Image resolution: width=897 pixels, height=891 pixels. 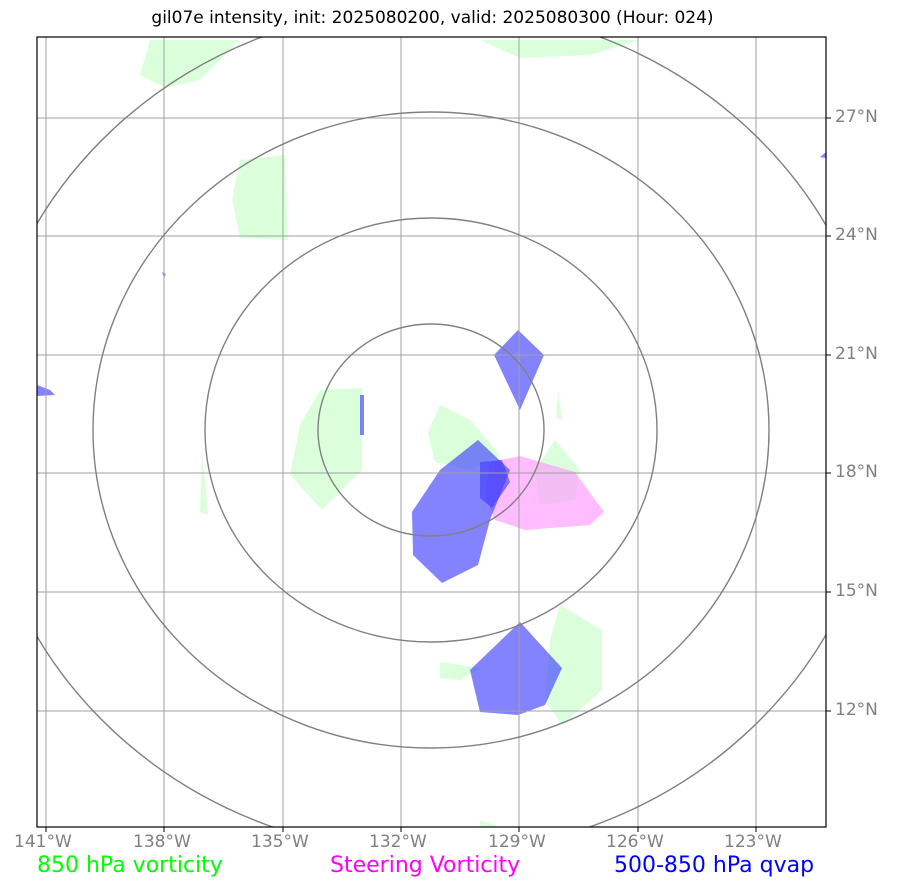 What do you see at coordinates (856, 117) in the screenshot?
I see `lat-label: 27°N` at bounding box center [856, 117].